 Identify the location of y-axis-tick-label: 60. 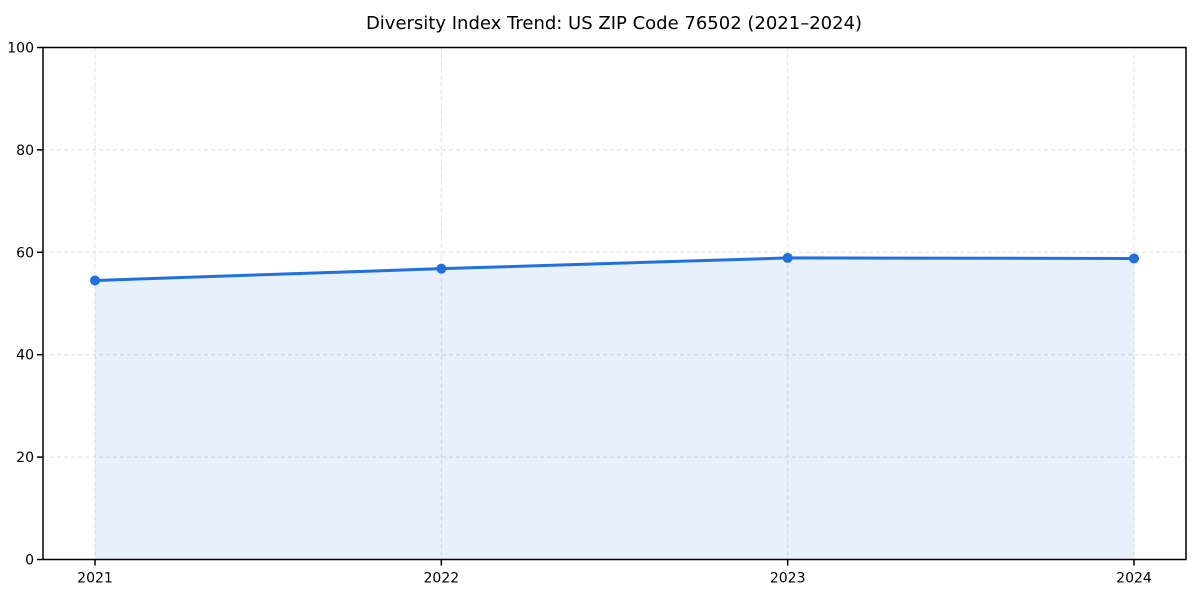
(25, 253).